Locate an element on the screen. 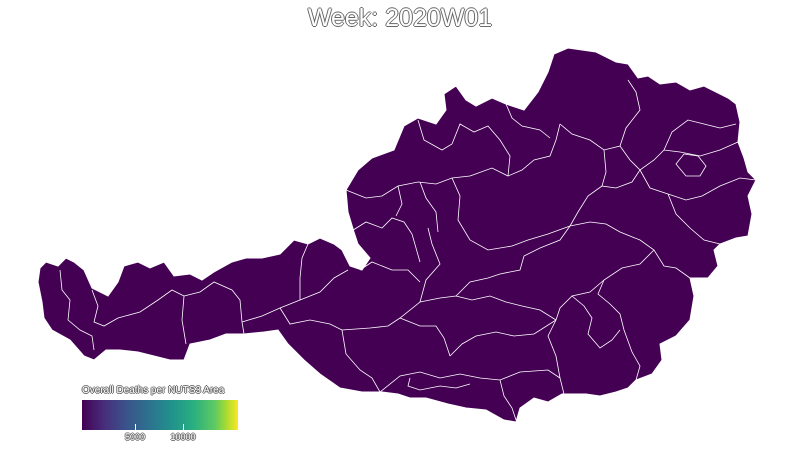 The width and height of the screenshot is (800, 450). legend-tick-label: 5000 is located at coordinates (135, 437).